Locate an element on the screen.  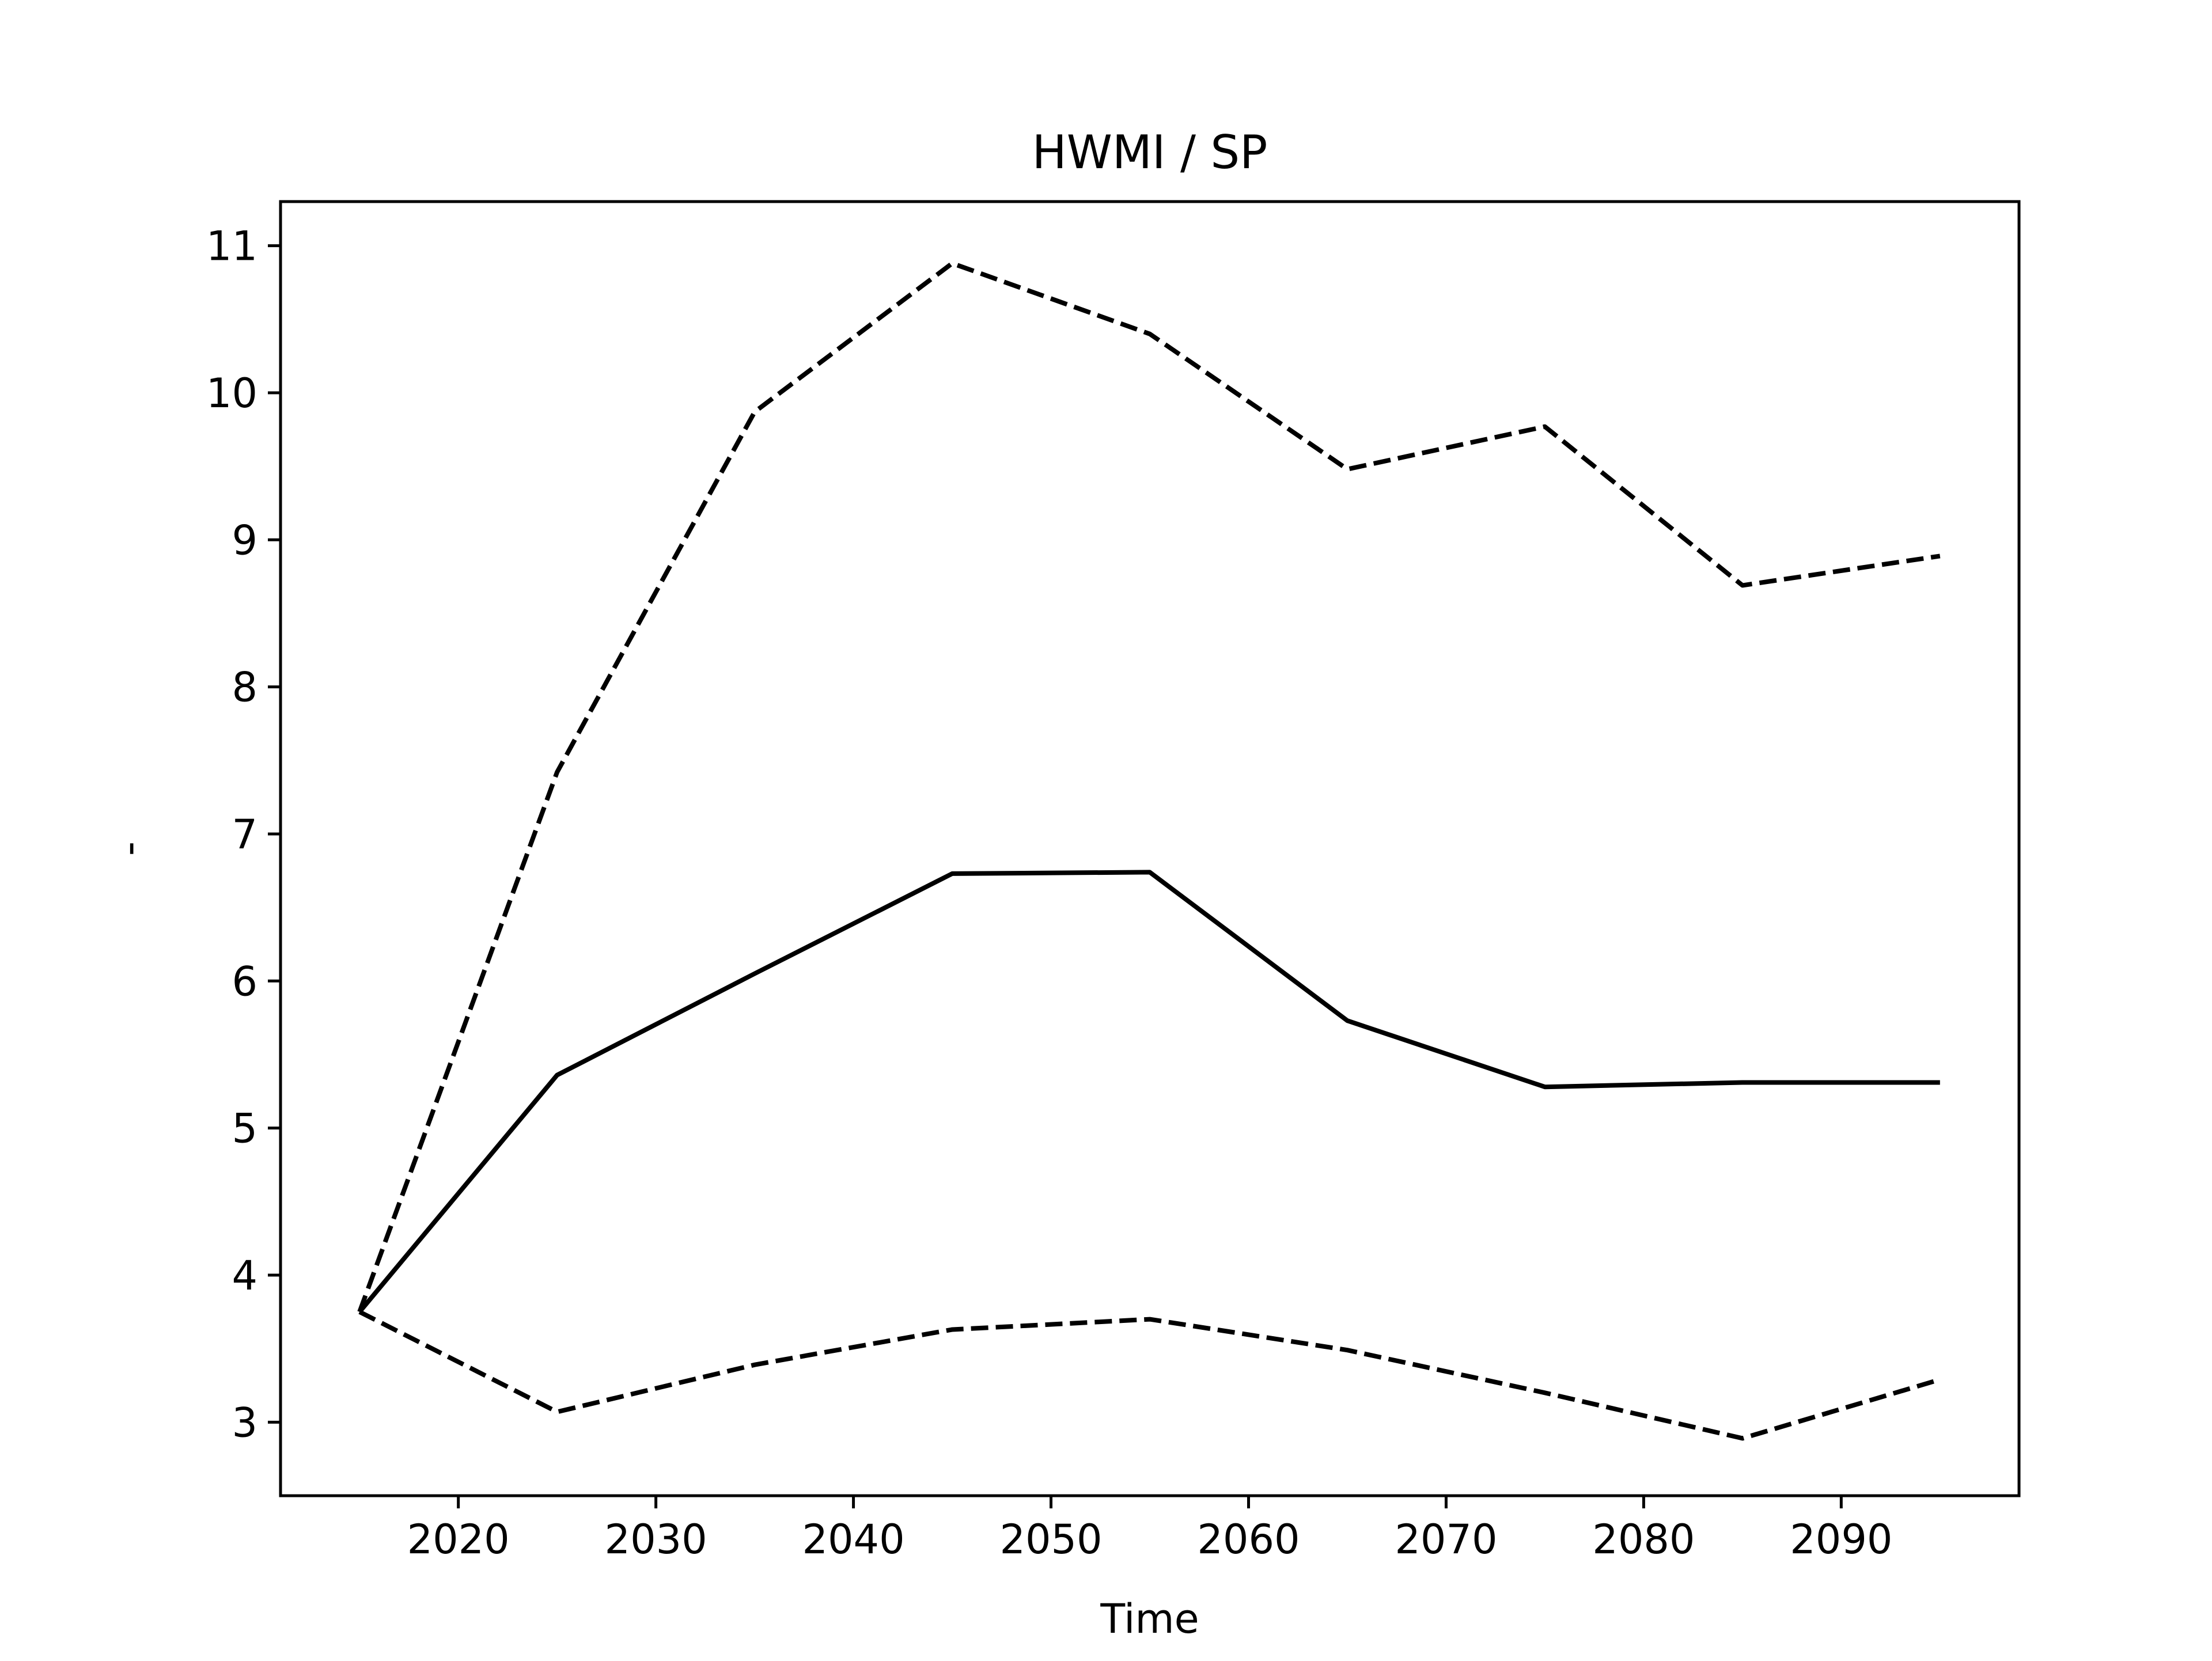
y-tick-label: 10 is located at coordinates (231, 393).